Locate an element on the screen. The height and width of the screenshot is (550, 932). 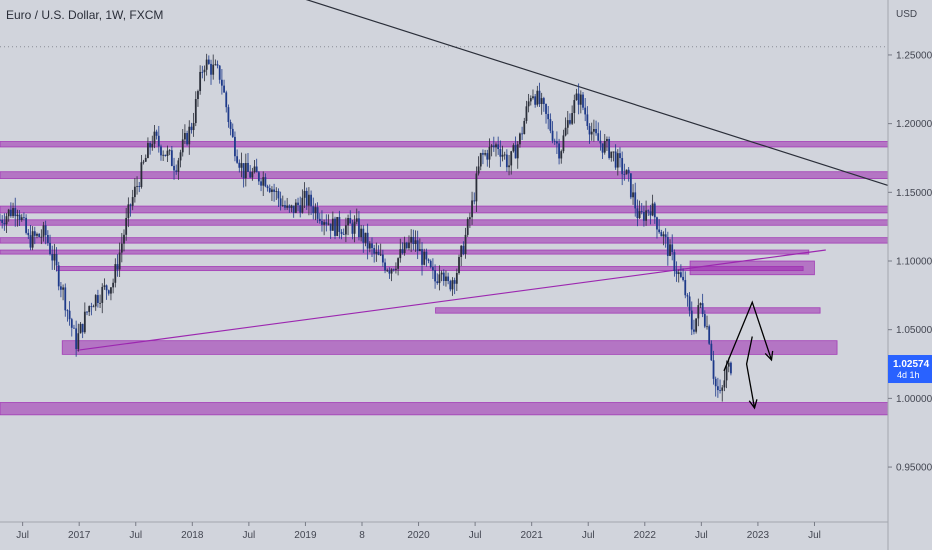
time-tick-label: 2023 is located at coordinates (758, 535).